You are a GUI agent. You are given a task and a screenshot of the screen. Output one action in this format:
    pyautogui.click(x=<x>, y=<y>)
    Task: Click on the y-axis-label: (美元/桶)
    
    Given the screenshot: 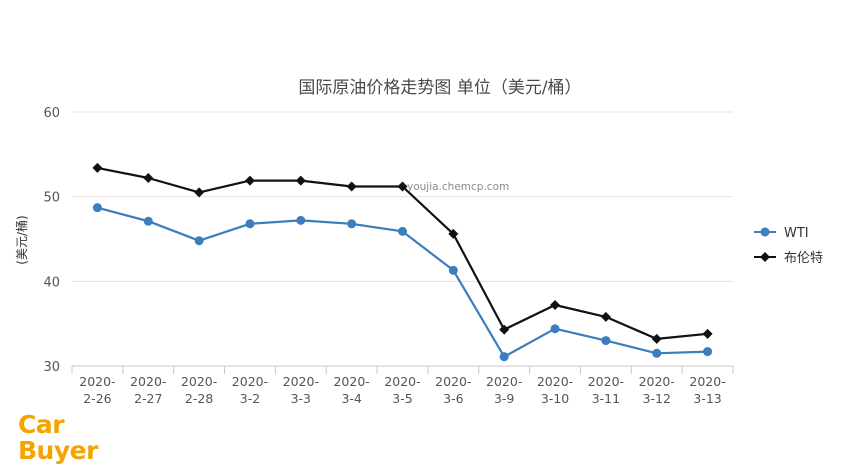 What is the action you would take?
    pyautogui.click(x=21, y=239)
    